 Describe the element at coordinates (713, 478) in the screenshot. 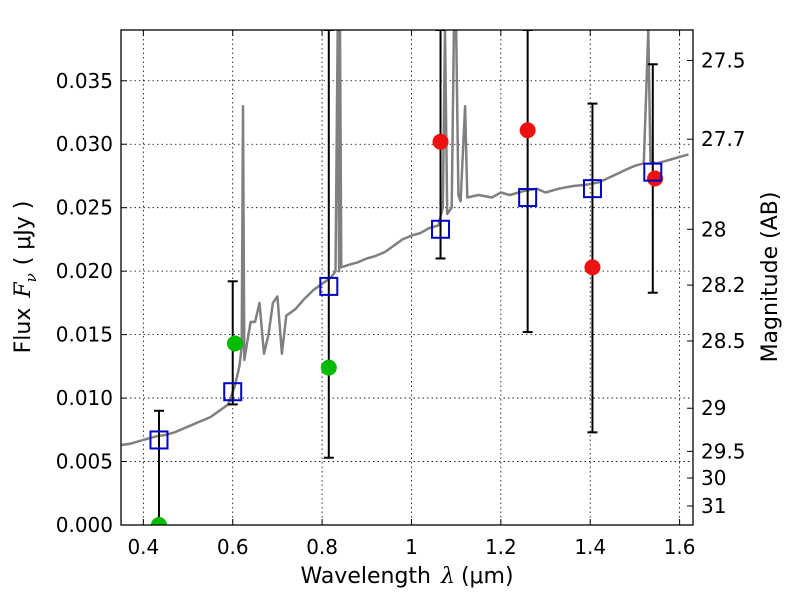

I see `y2-tick-label: 30` at that location.